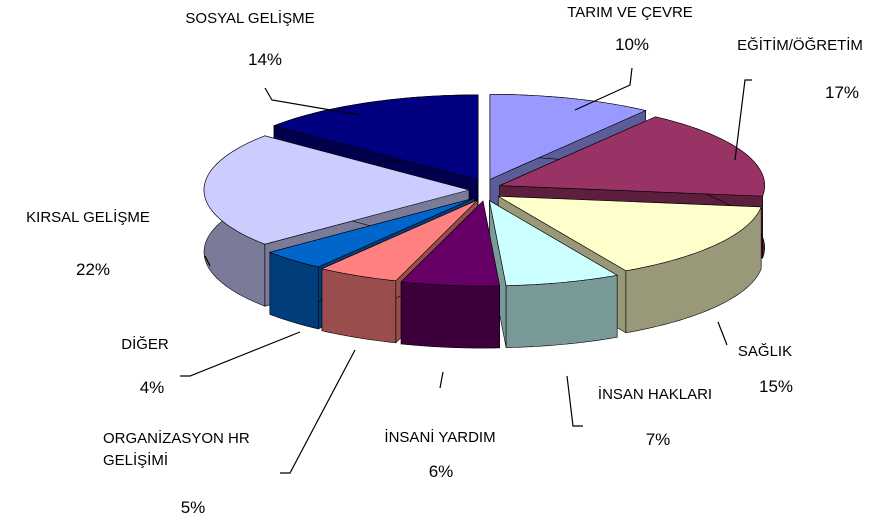  What do you see at coordinates (842, 92) in the screenshot?
I see `value-label: 17%` at bounding box center [842, 92].